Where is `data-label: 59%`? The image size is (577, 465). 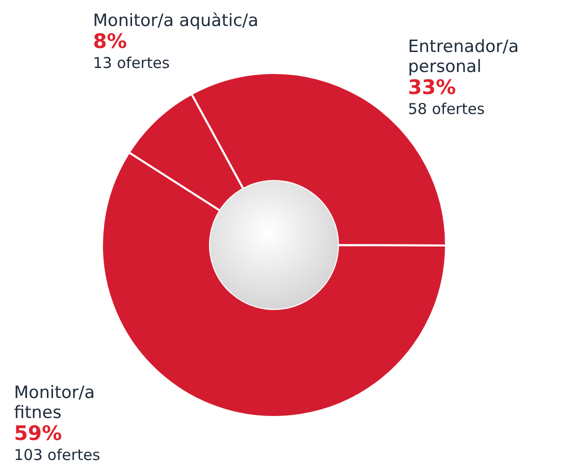 data-label: 59% is located at coordinates (38, 433).